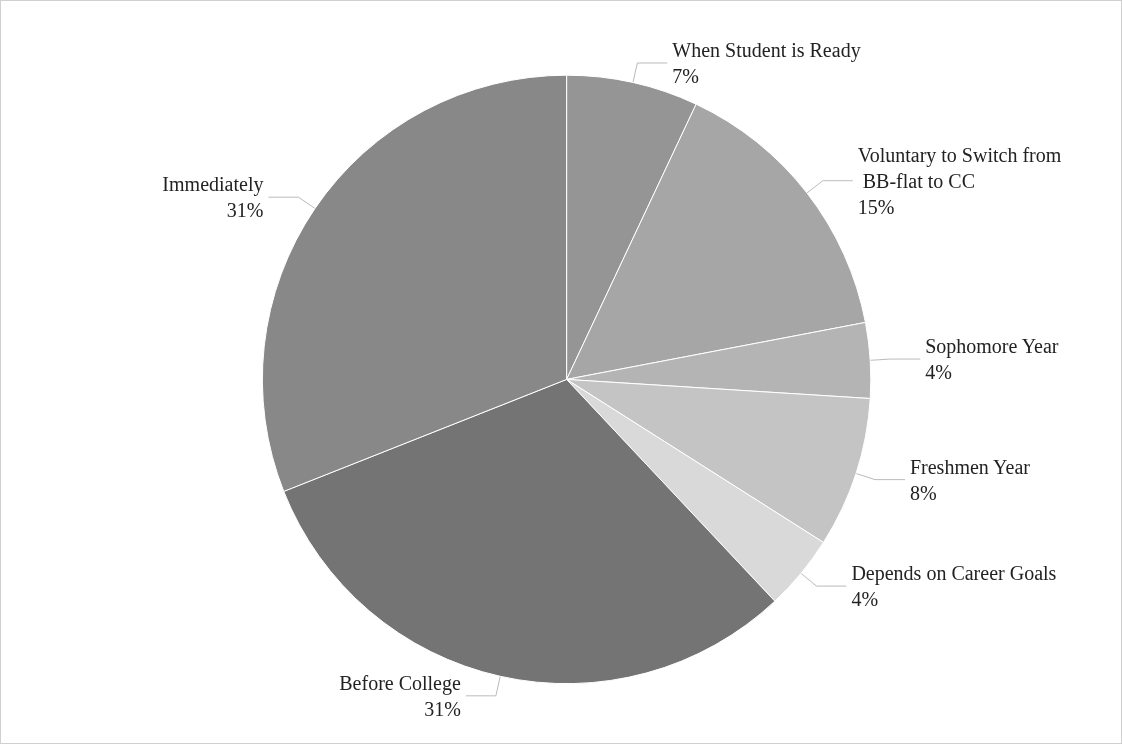  What do you see at coordinates (992, 347) in the screenshot?
I see `slice-label: Sophomore Year` at bounding box center [992, 347].